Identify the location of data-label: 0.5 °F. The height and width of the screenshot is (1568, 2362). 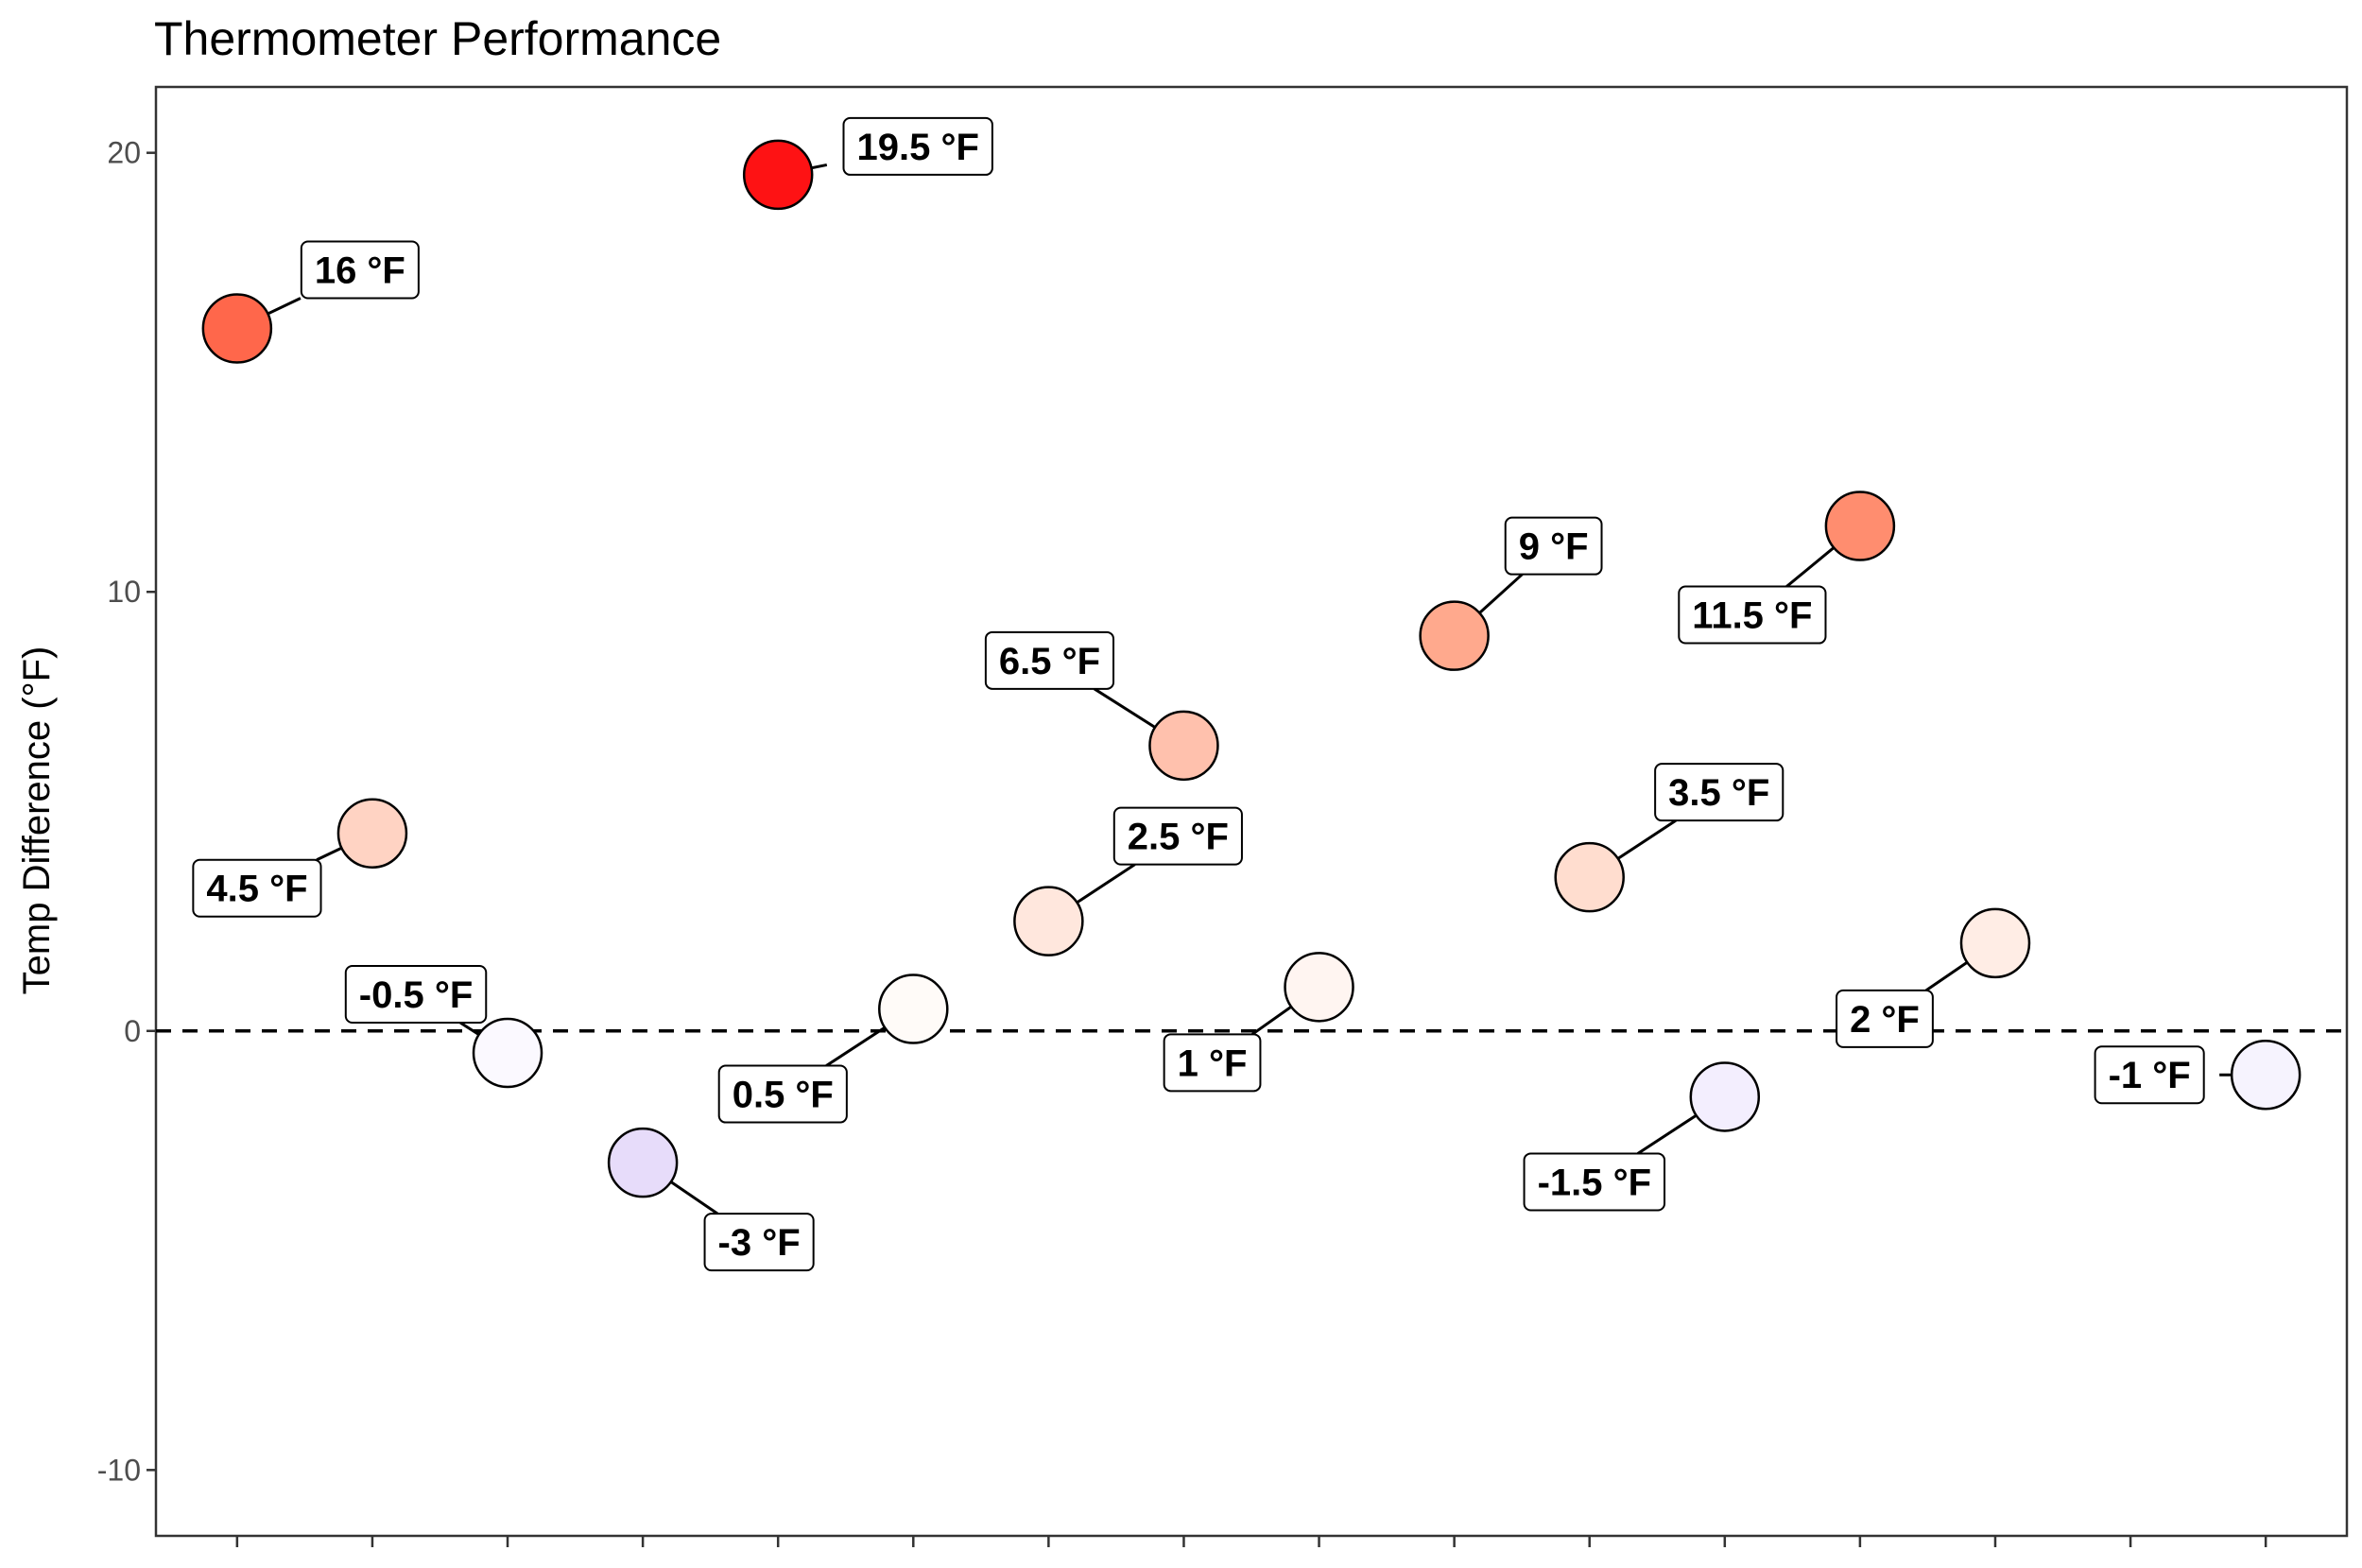
(782, 1094).